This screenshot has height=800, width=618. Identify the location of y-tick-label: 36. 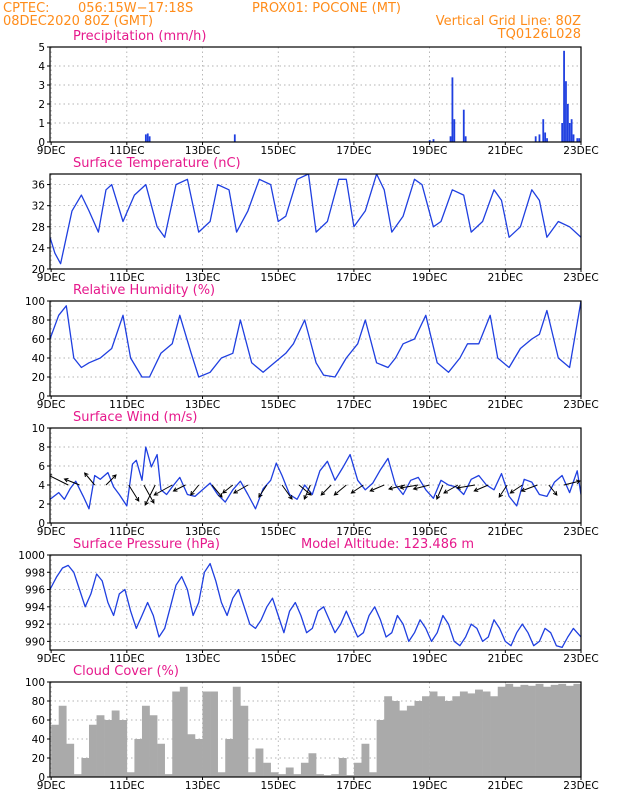
(39, 186).